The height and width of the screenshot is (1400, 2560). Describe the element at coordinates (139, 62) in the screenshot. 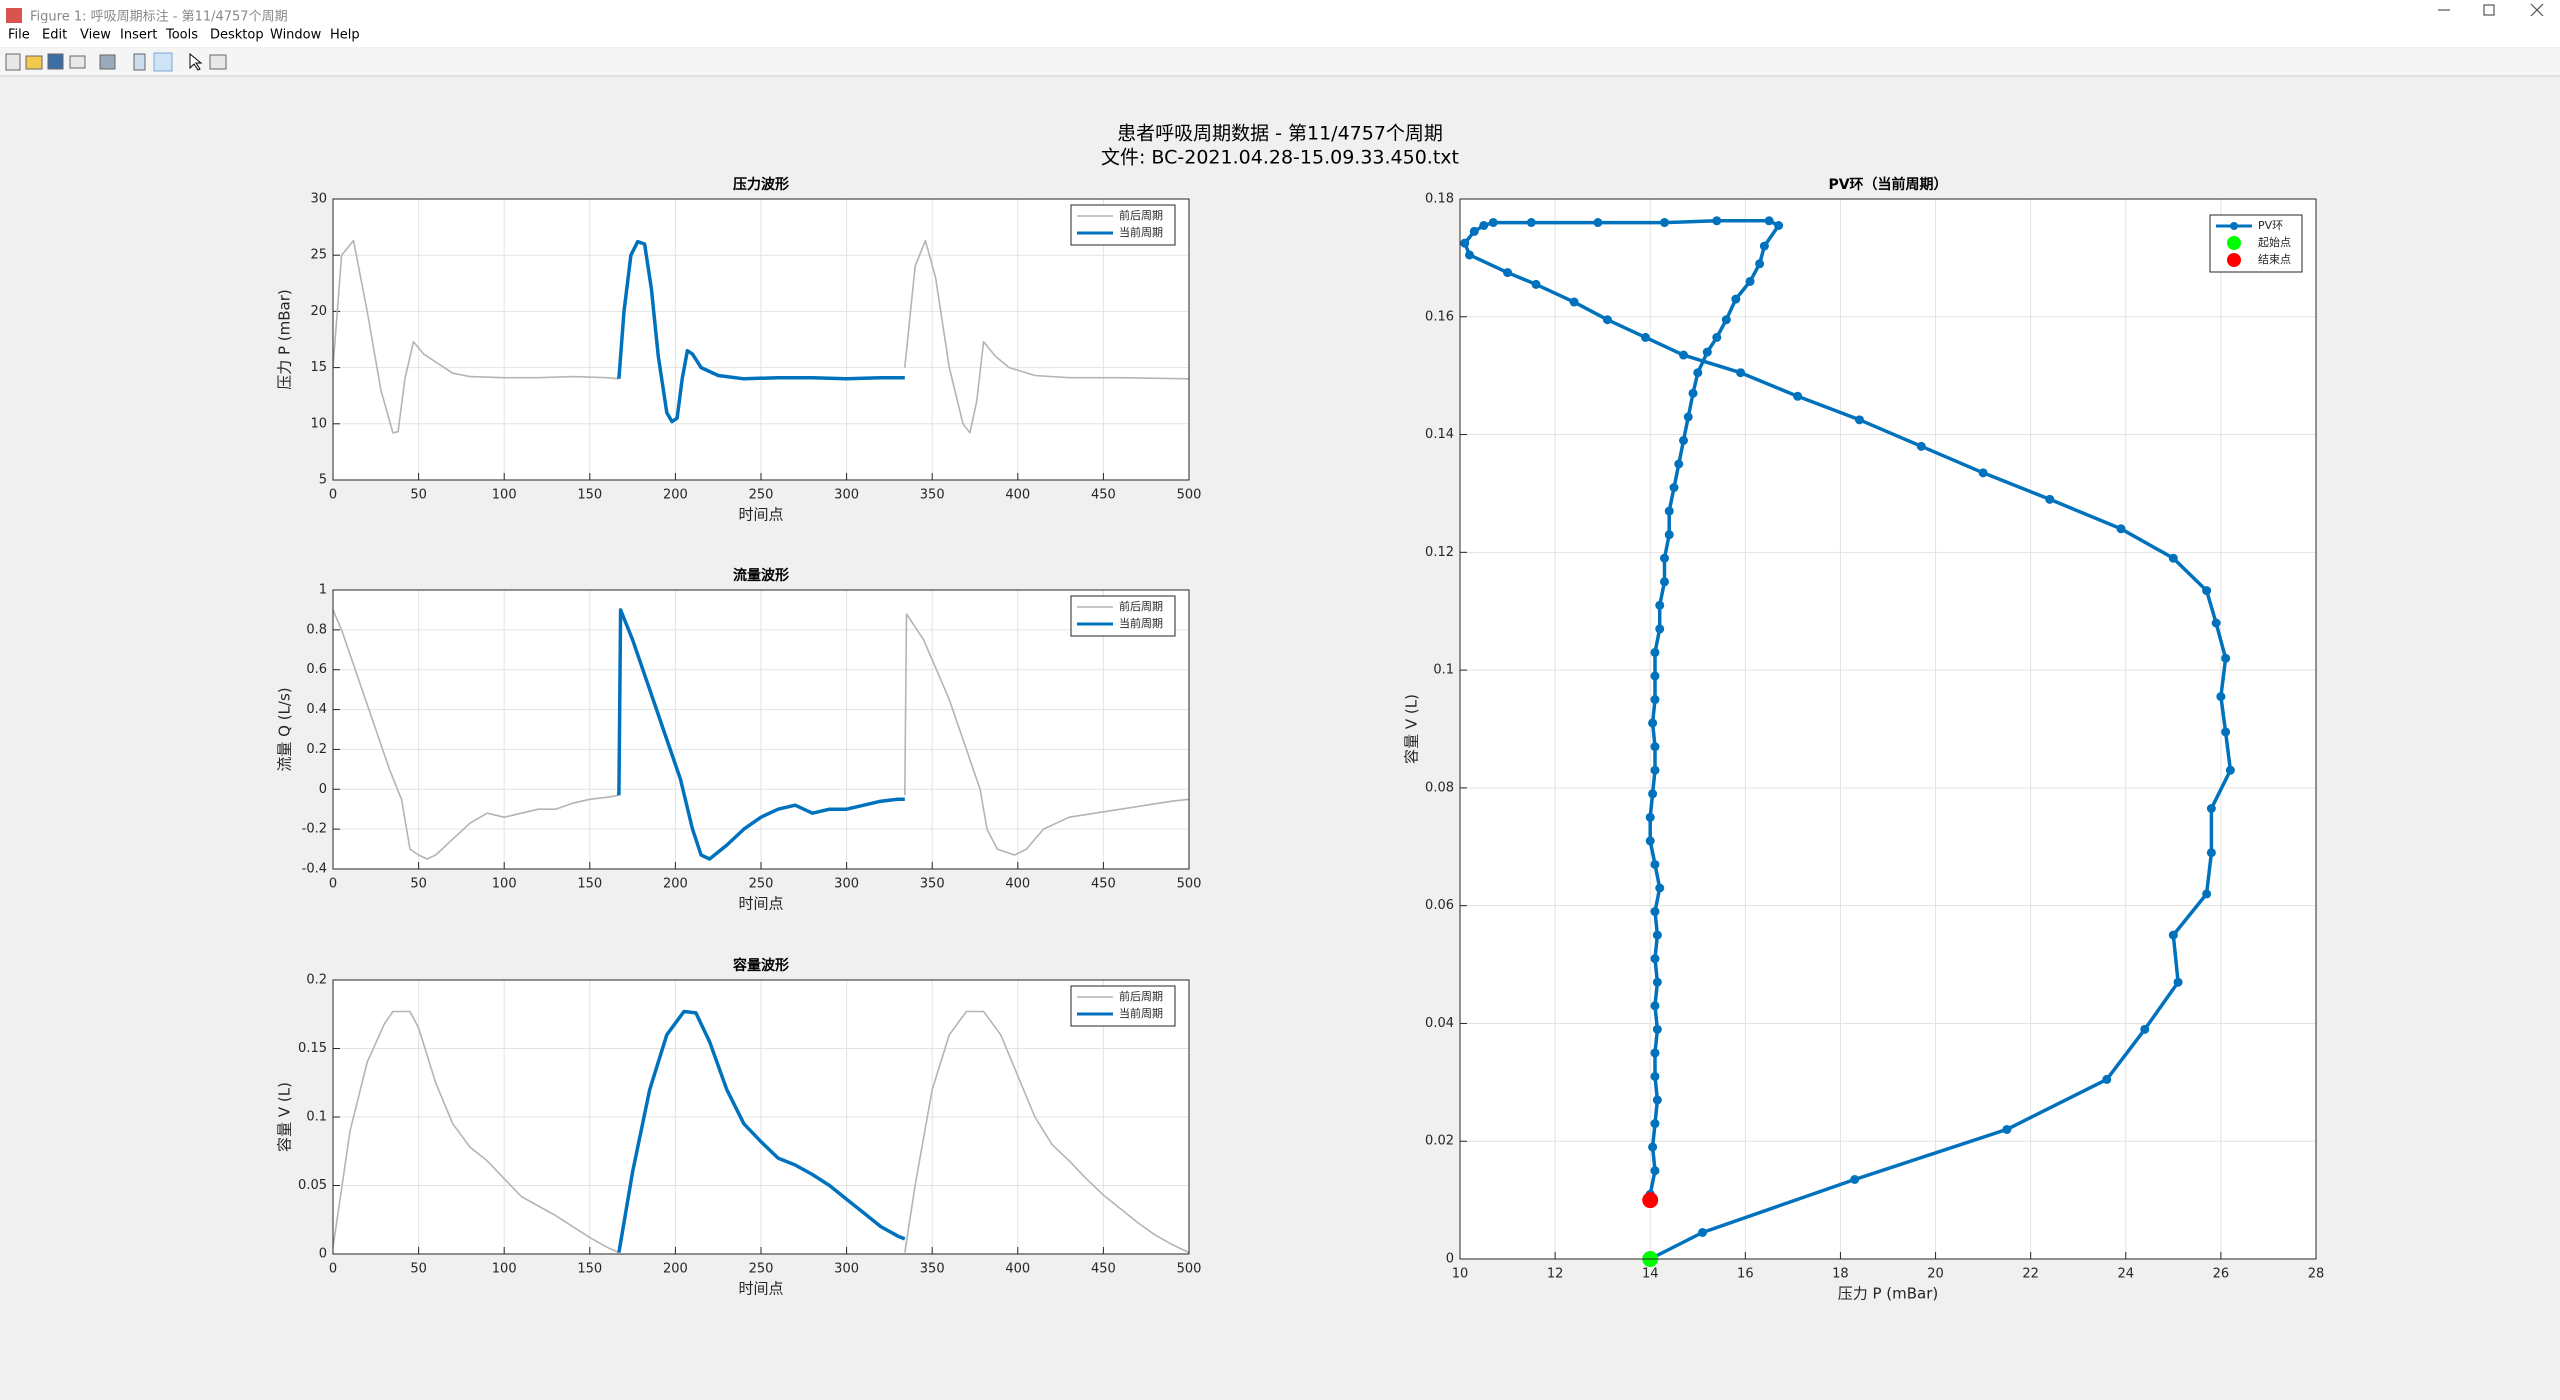

I see `hide-plot-tools-icon` at that location.